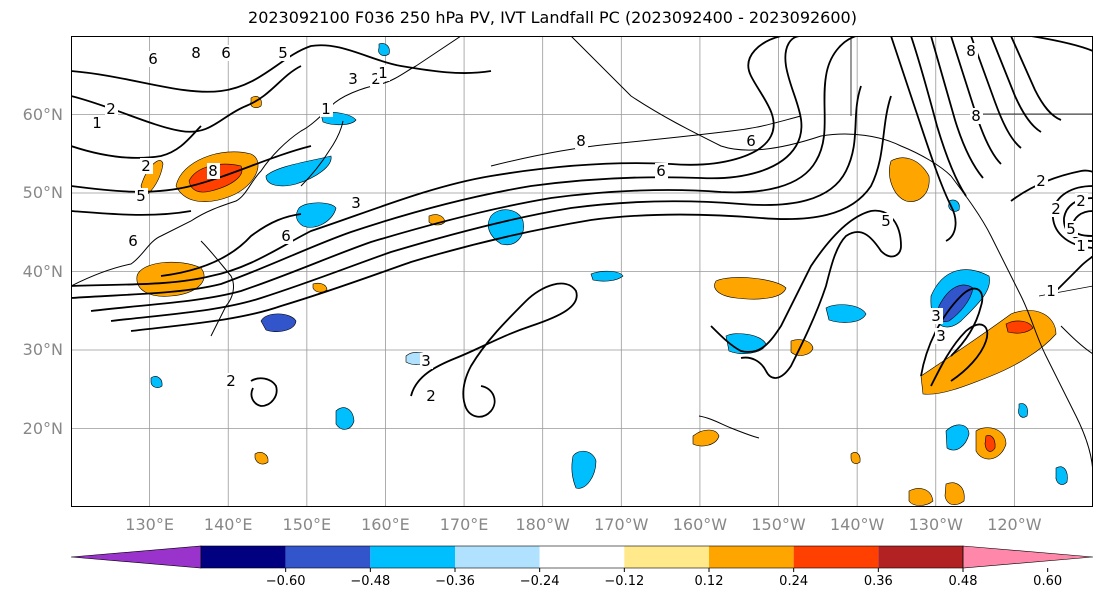  Describe the element at coordinates (857, 524) in the screenshot. I see `lon-tick-label: 140°W` at that location.